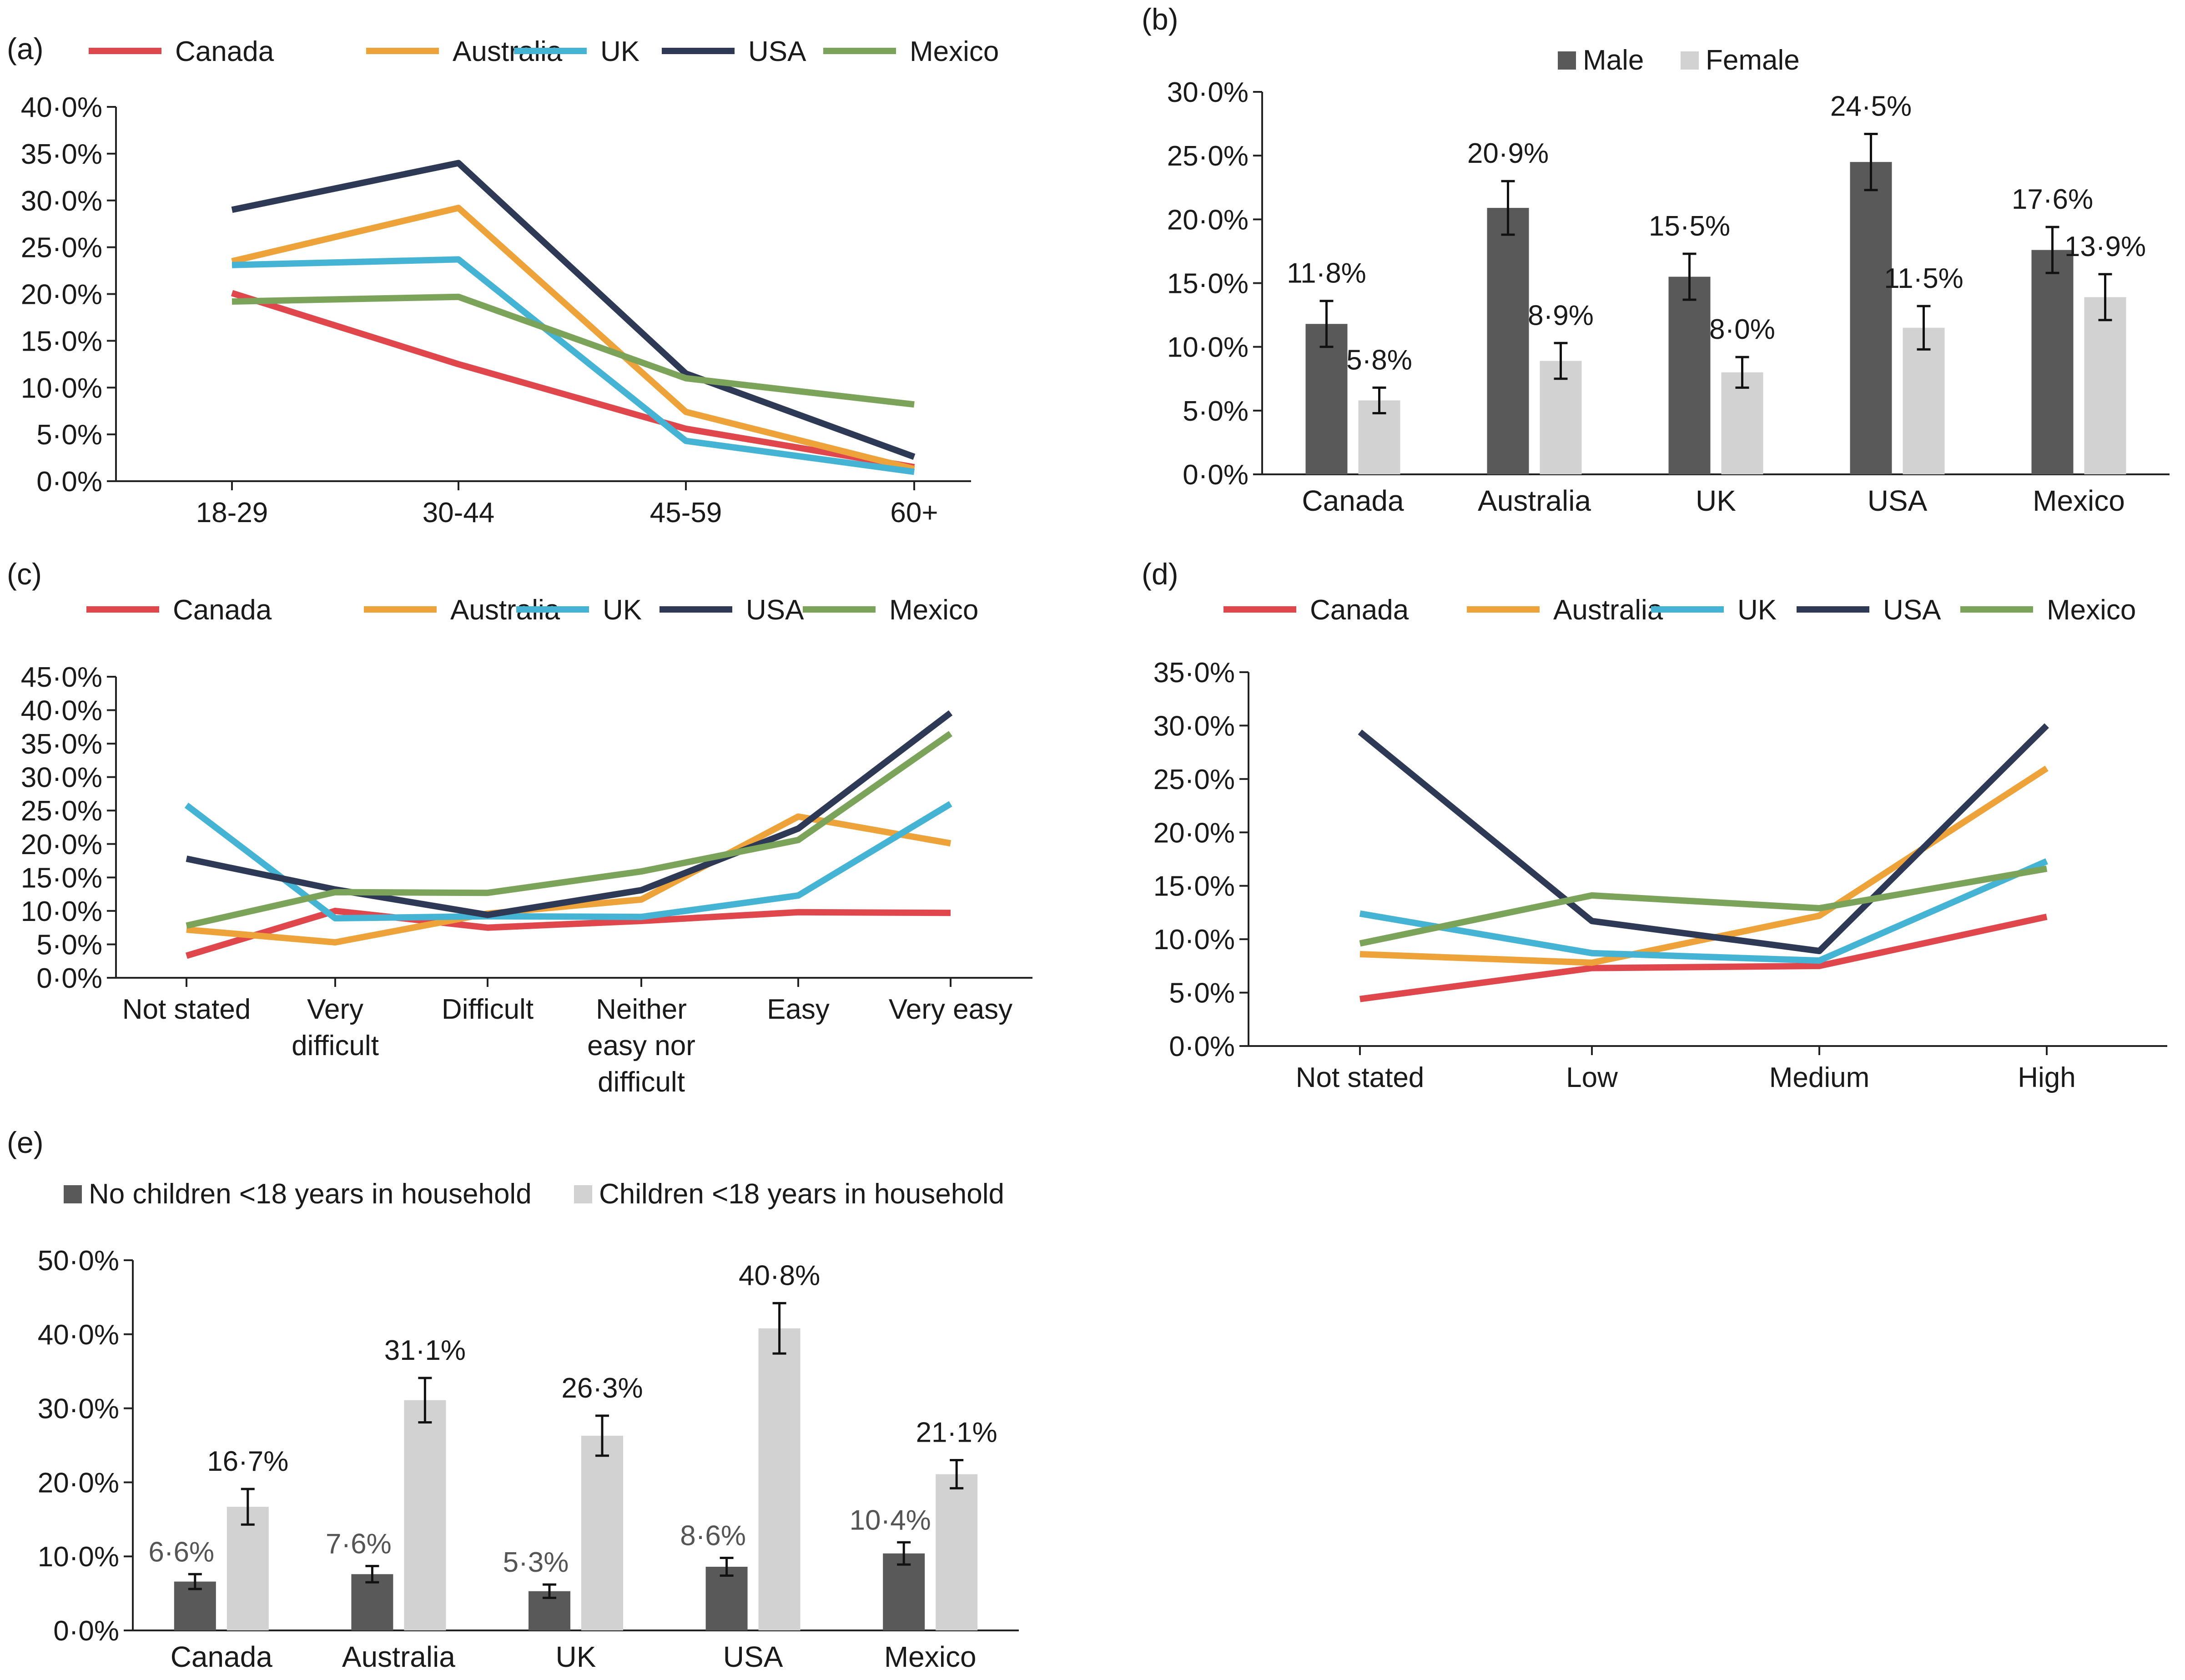 This screenshot has height=1680, width=2185. Describe the element at coordinates (78, 1557) in the screenshot. I see `y-tick-label-e: 10·0%` at that location.